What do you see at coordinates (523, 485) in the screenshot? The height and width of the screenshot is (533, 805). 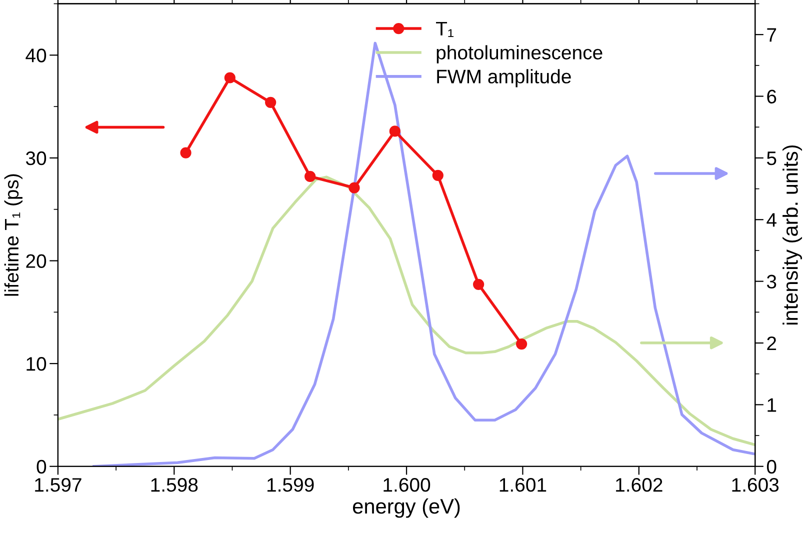 I see `x-tick-label: 1.601` at bounding box center [523, 485].